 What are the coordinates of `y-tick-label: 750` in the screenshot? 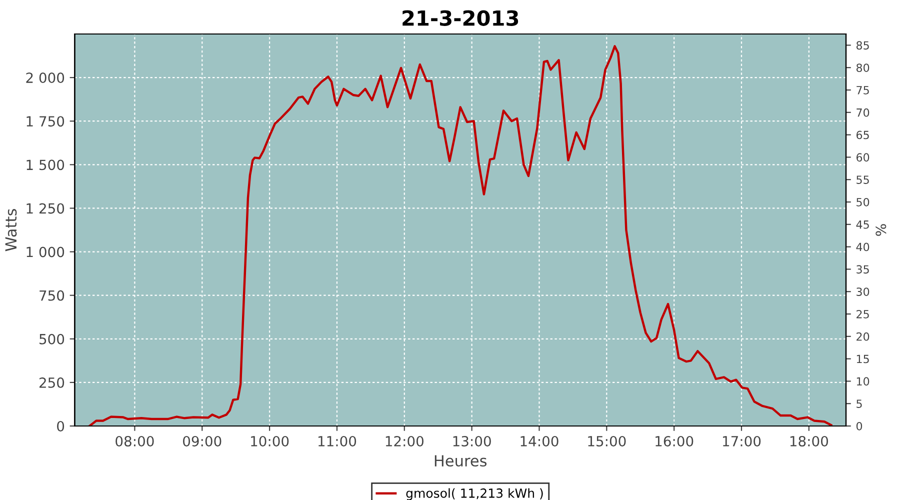 It's located at (52, 295).